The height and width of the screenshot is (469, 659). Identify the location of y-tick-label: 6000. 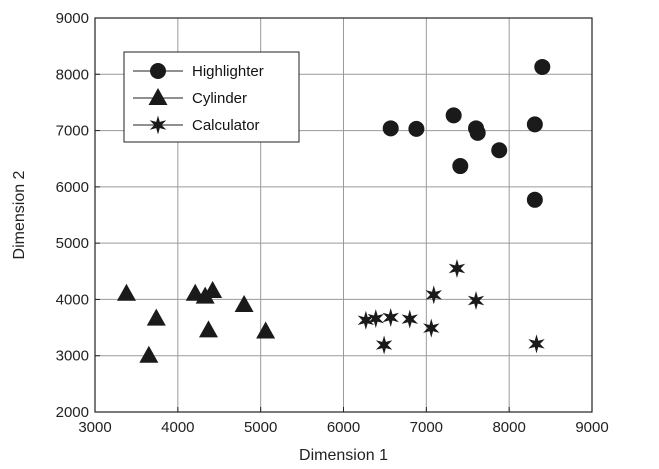
(72, 187).